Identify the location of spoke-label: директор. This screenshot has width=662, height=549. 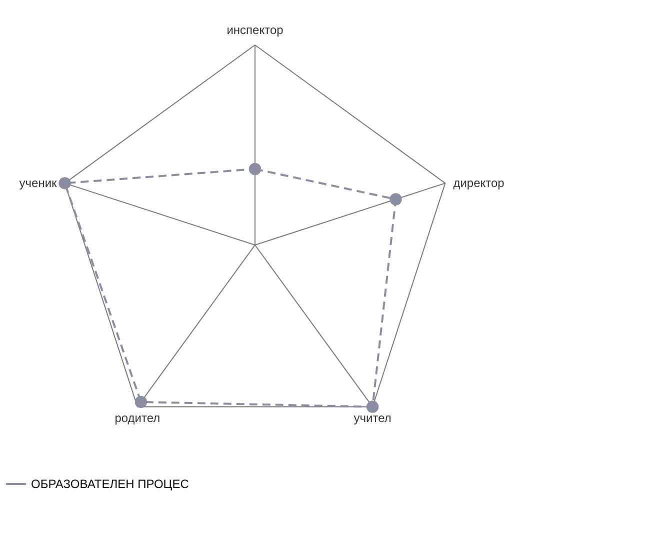
(479, 183).